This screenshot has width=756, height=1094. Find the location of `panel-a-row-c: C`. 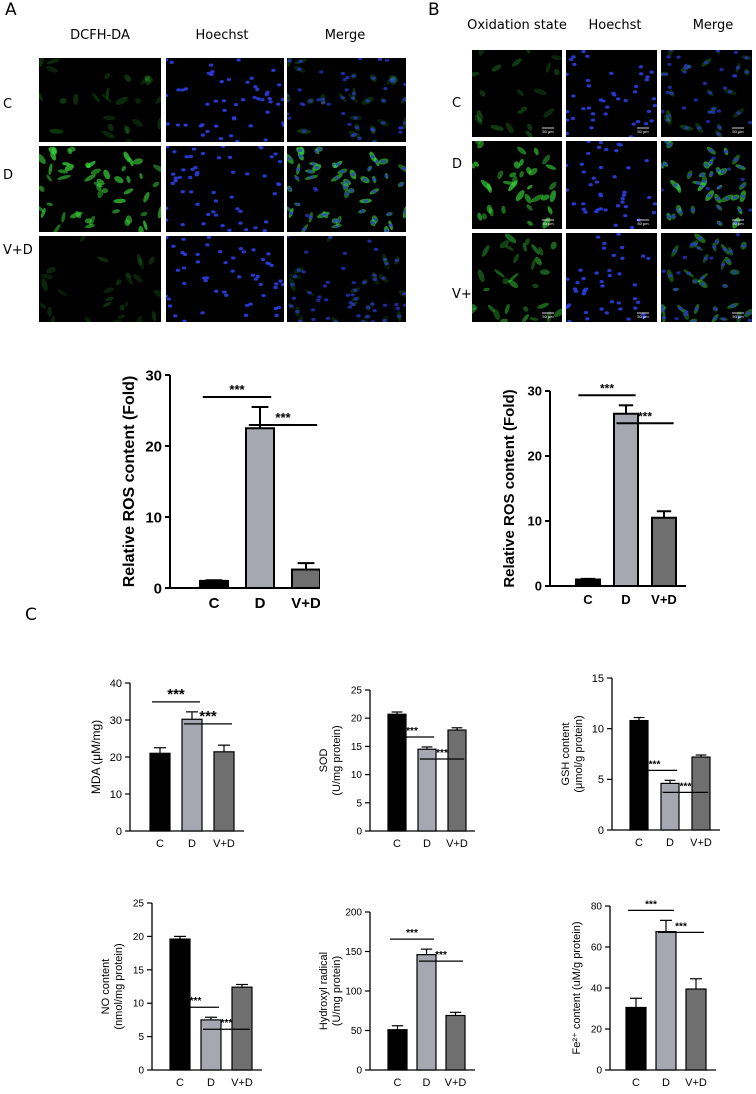

panel-a-row-c: C is located at coordinates (8, 104).